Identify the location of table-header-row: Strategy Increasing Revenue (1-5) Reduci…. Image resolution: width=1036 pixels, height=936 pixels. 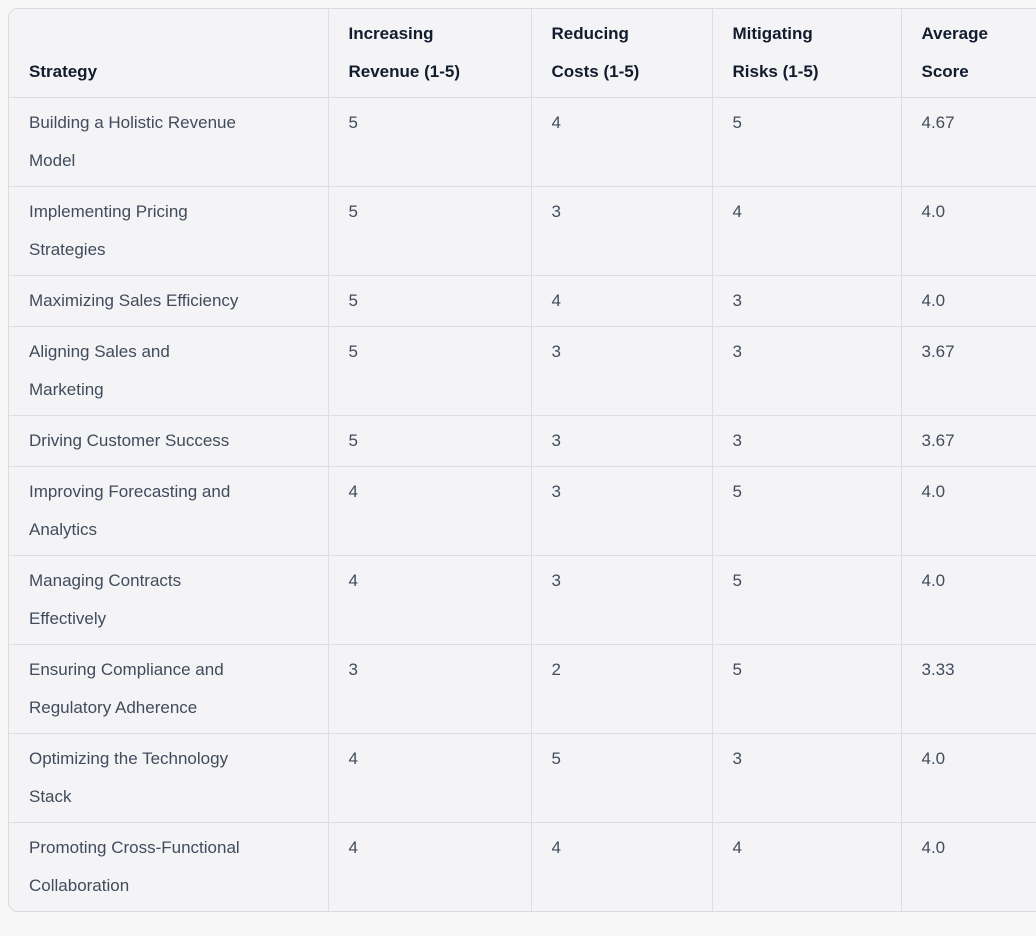
(522, 53).